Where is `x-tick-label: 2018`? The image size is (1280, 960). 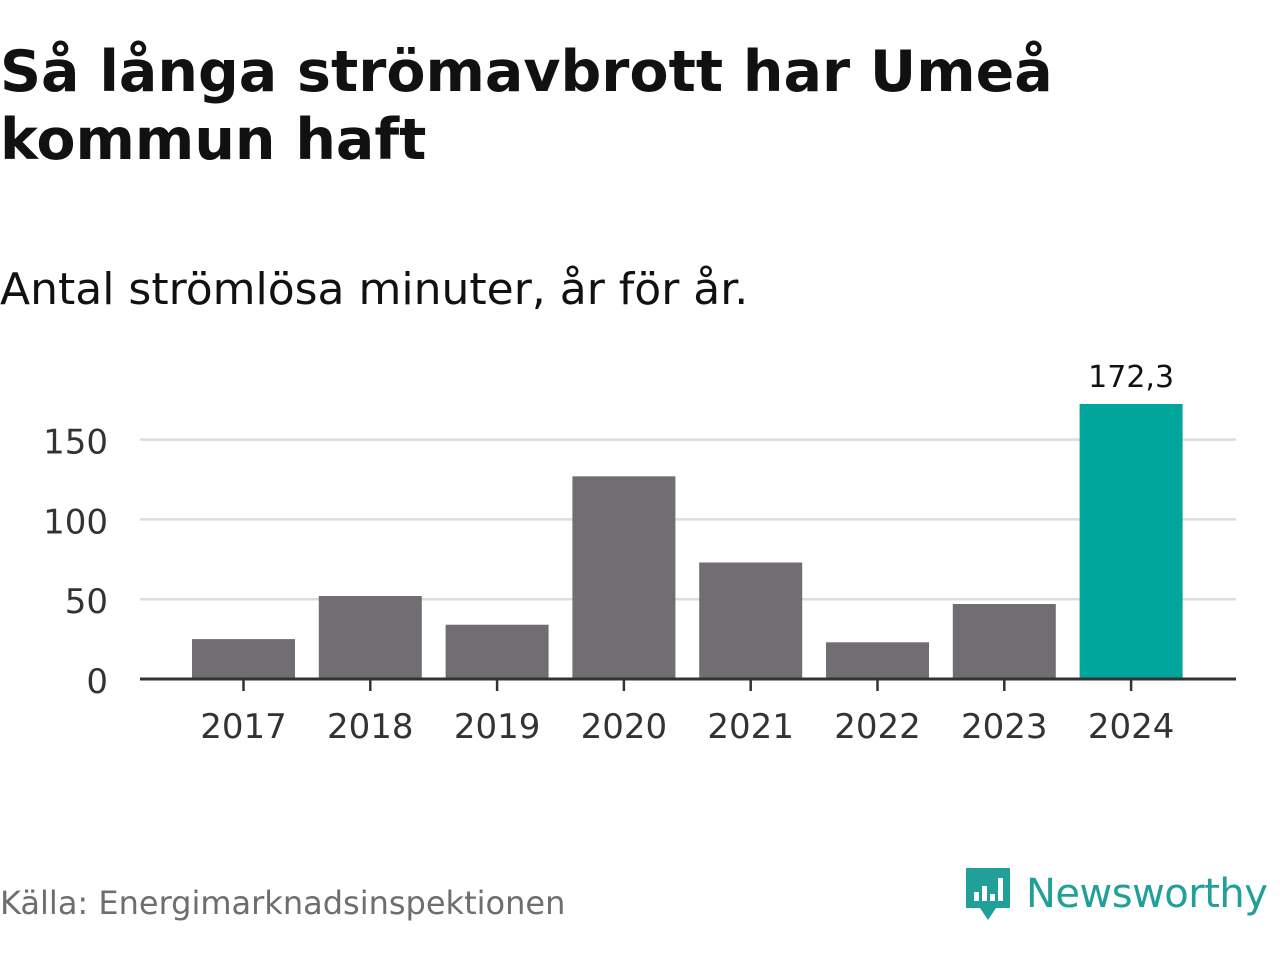 x-tick-label: 2018 is located at coordinates (370, 723).